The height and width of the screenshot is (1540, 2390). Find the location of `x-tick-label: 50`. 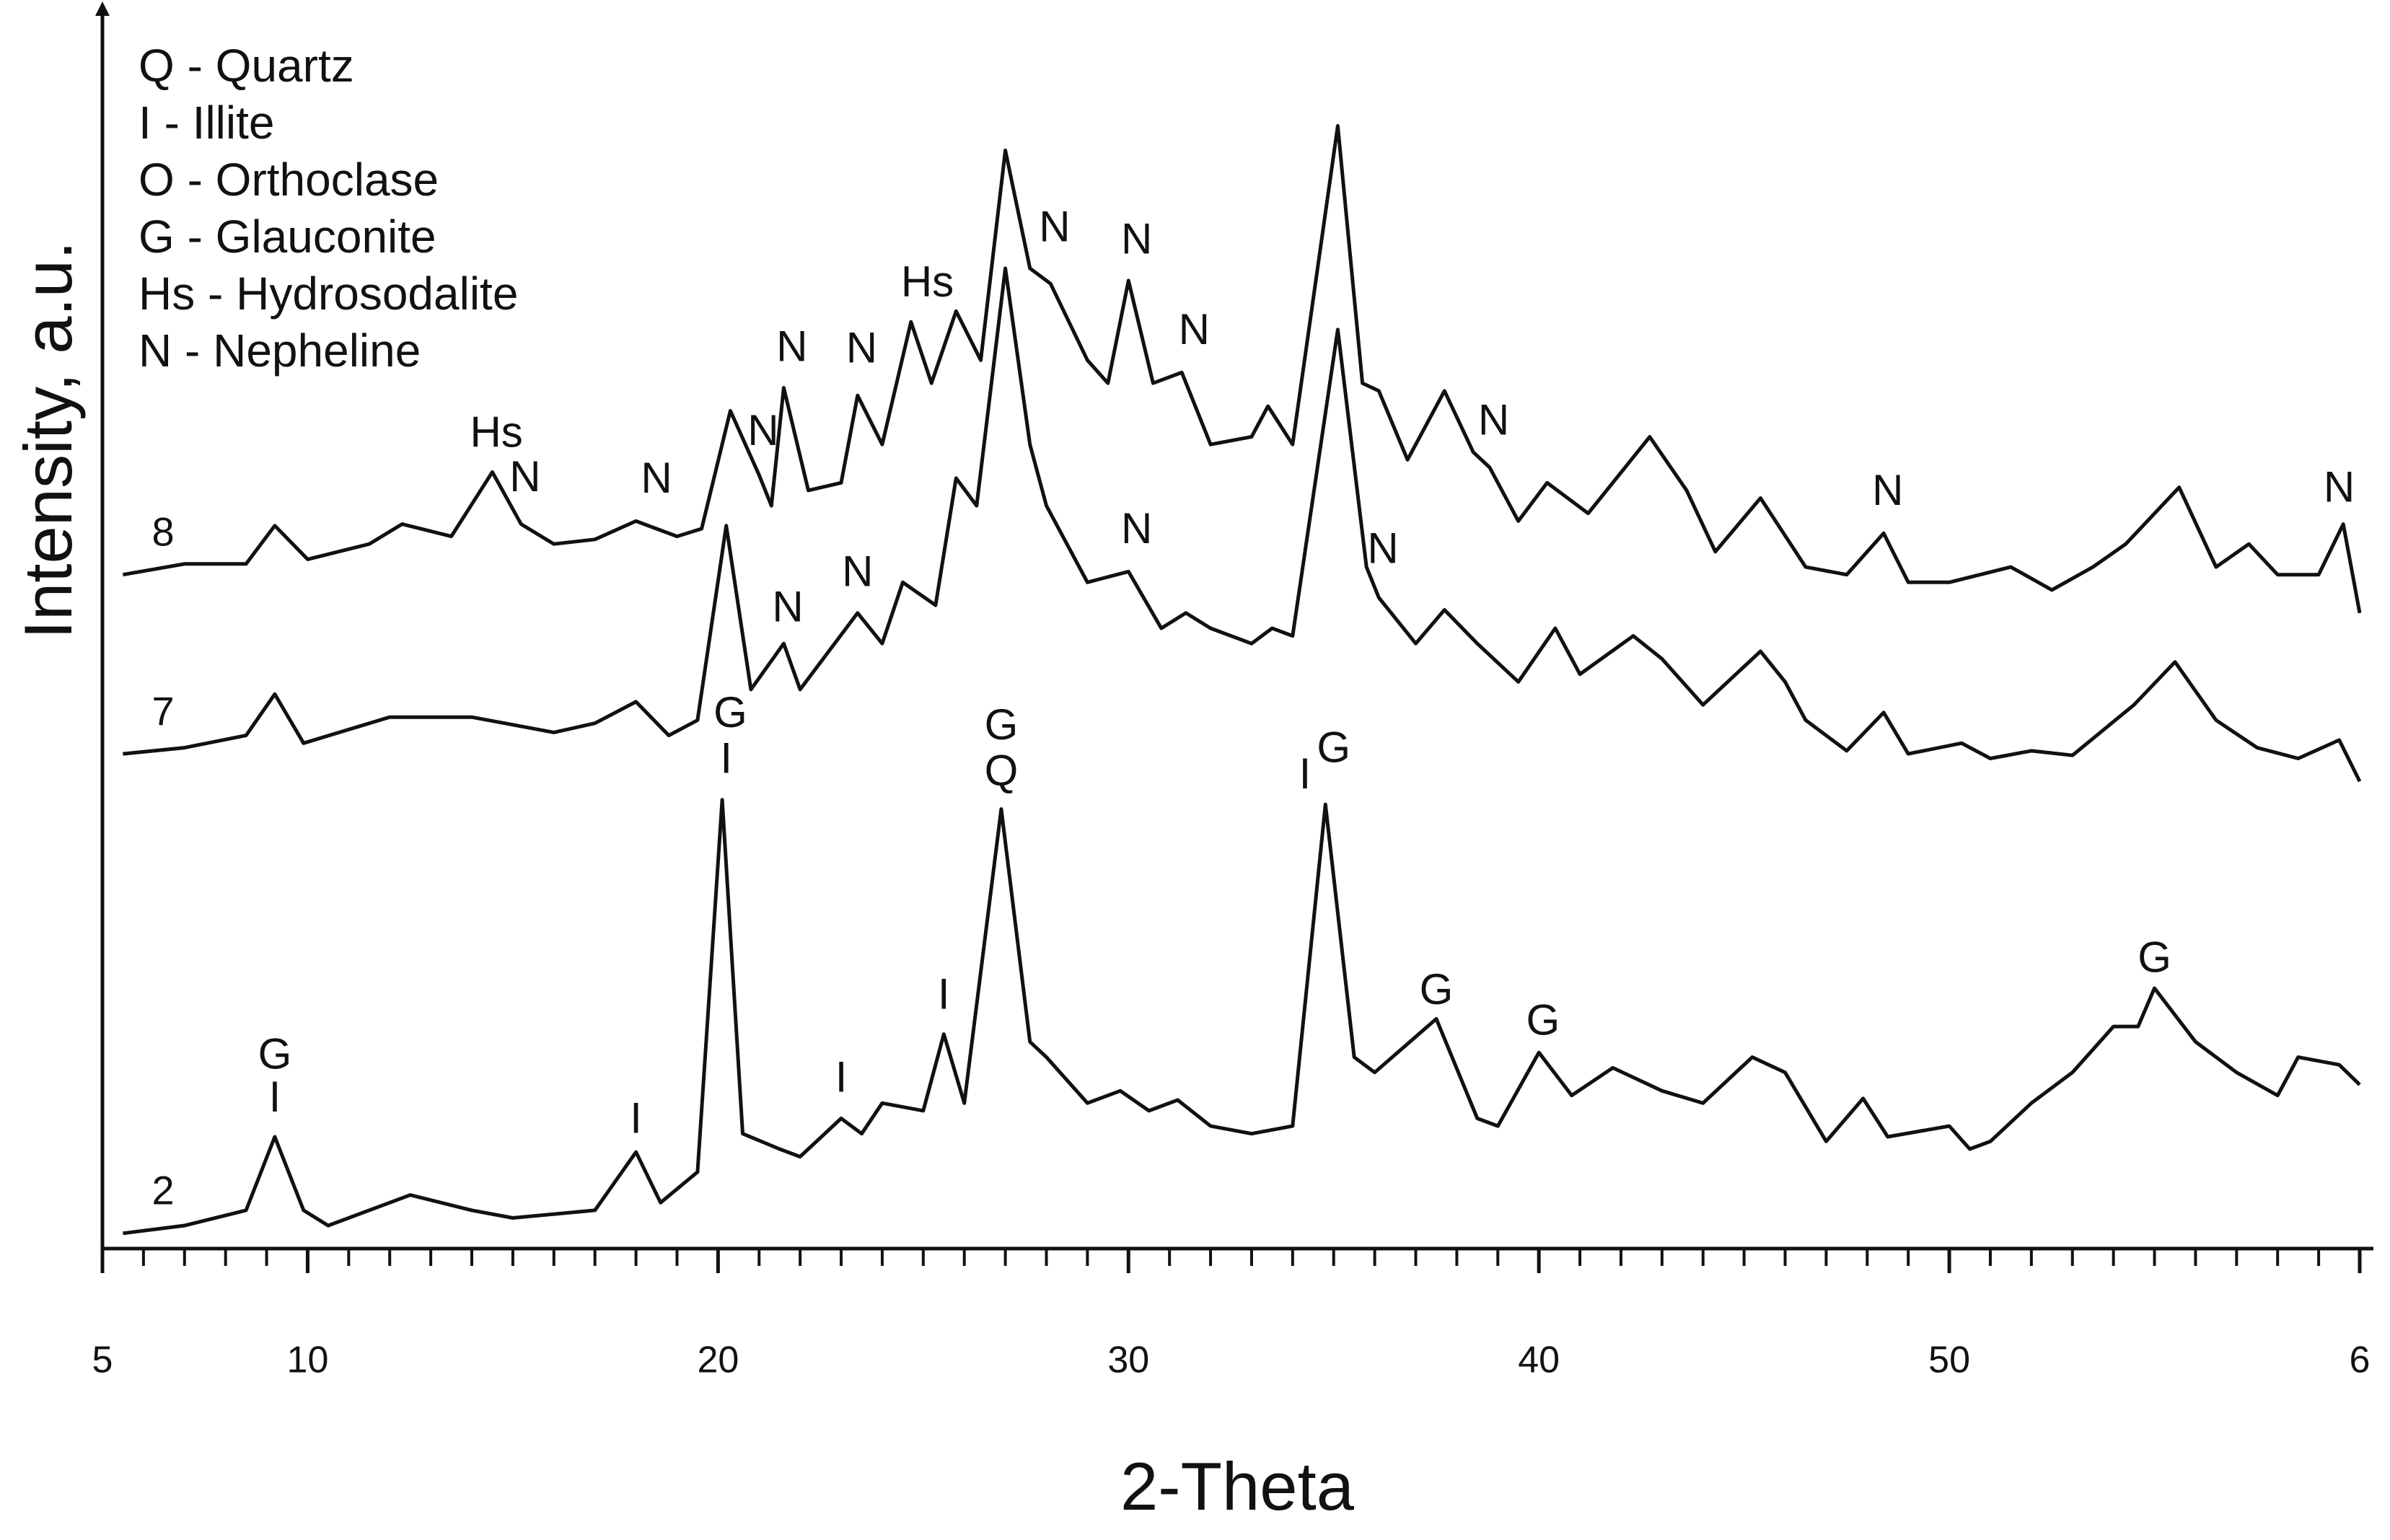

x-tick-label: 50 is located at coordinates (1949, 1360).